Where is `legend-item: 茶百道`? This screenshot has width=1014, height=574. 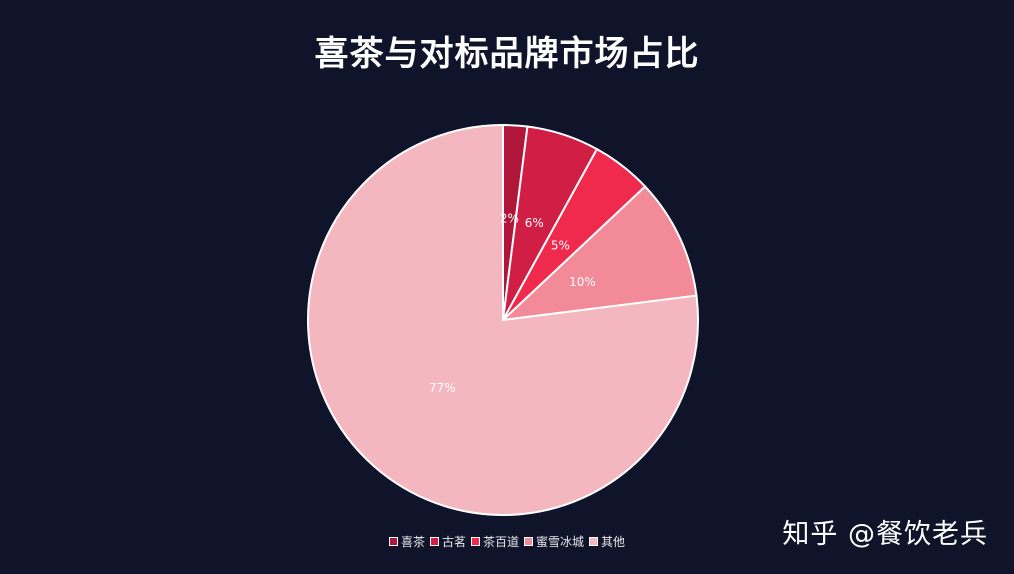 legend-item: 茶百道 is located at coordinates (494, 541).